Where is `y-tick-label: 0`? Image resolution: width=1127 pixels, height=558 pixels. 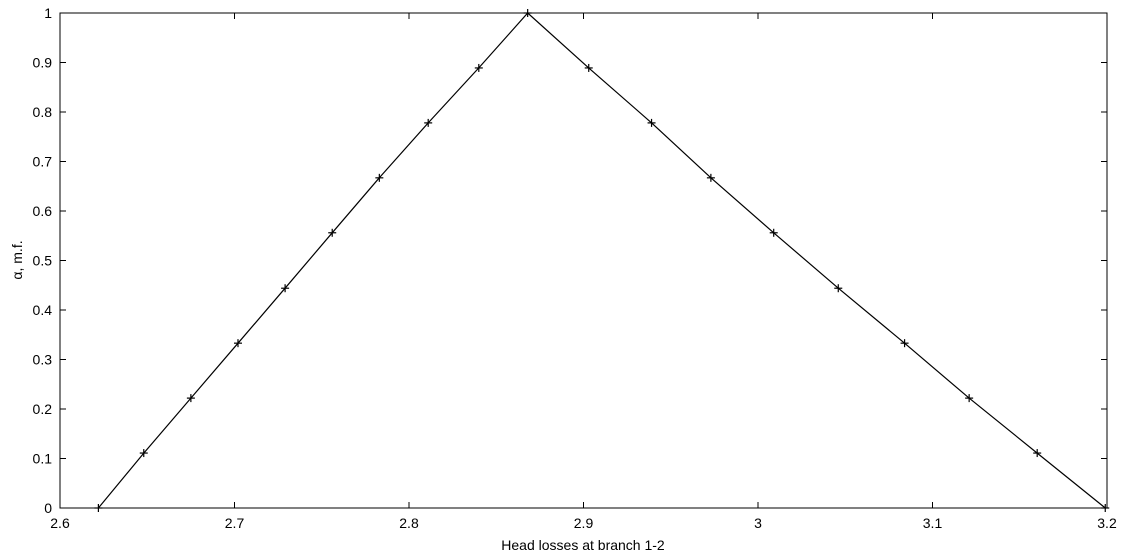 y-tick-label: 0 is located at coordinates (48, 508).